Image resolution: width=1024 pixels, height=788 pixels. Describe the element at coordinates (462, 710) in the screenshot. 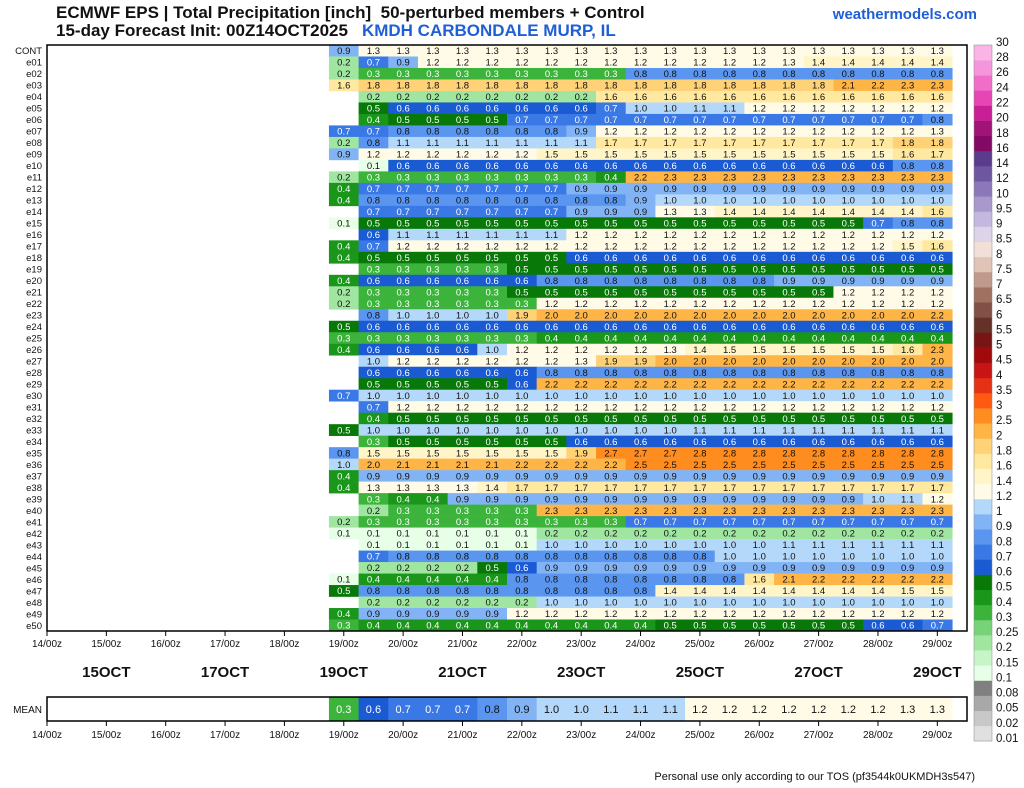

I see `mean-value: 0.7` at that location.